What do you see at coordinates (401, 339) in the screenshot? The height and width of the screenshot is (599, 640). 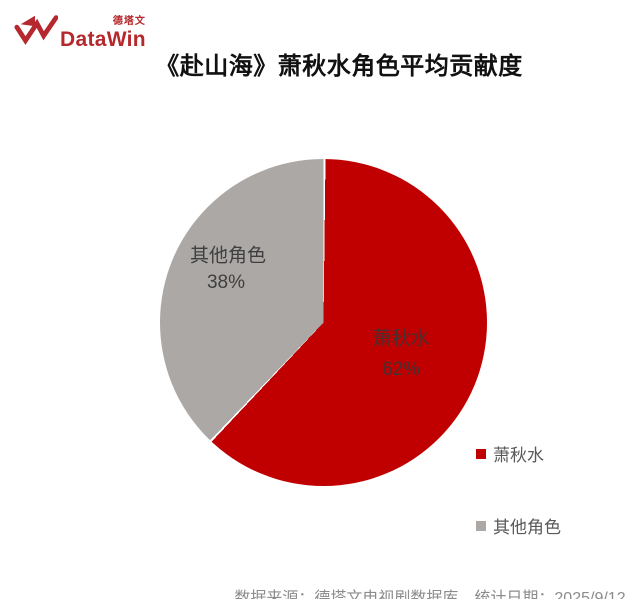 I see `slice-label-main-name: 萧秋水` at bounding box center [401, 339].